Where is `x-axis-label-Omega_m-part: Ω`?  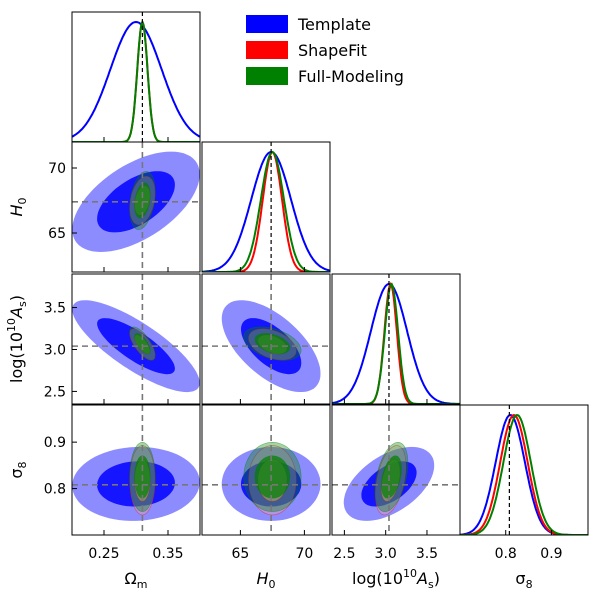
x-axis-label-Omega_m-part: Ω is located at coordinates (131, 578).